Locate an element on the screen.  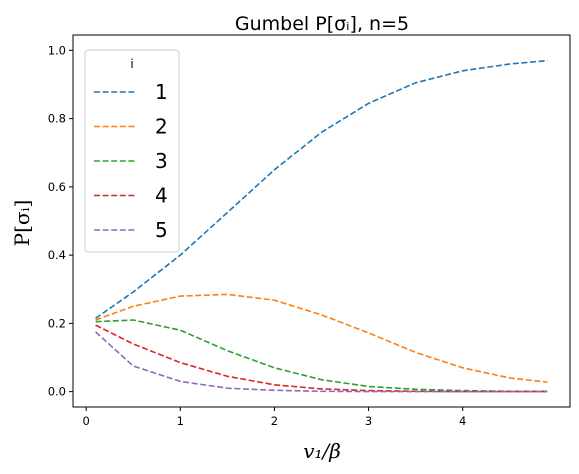
y-tick-label: 0.2 is located at coordinates (57, 323).